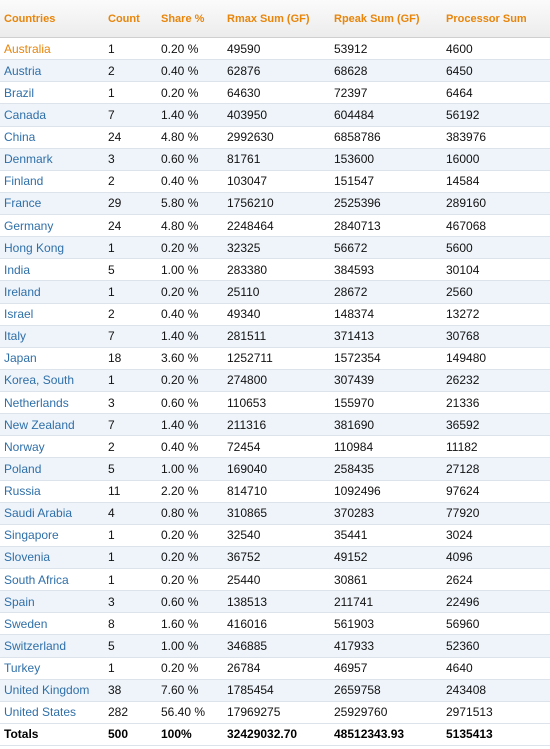  Describe the element at coordinates (15, 336) in the screenshot. I see `country-link: Italy` at that location.